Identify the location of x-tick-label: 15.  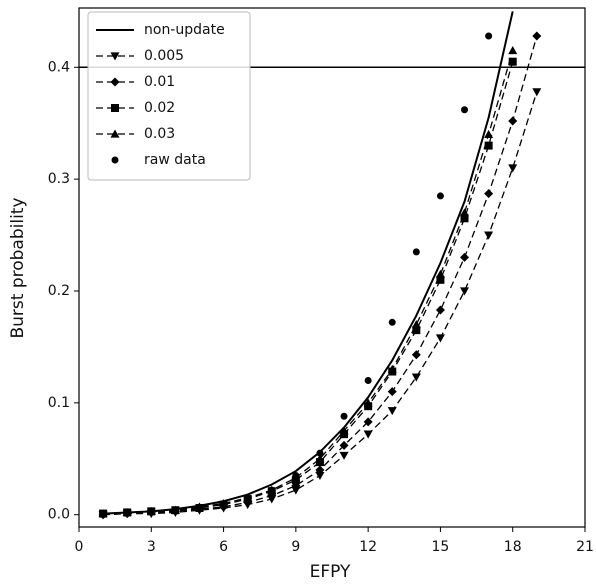
(441, 547).